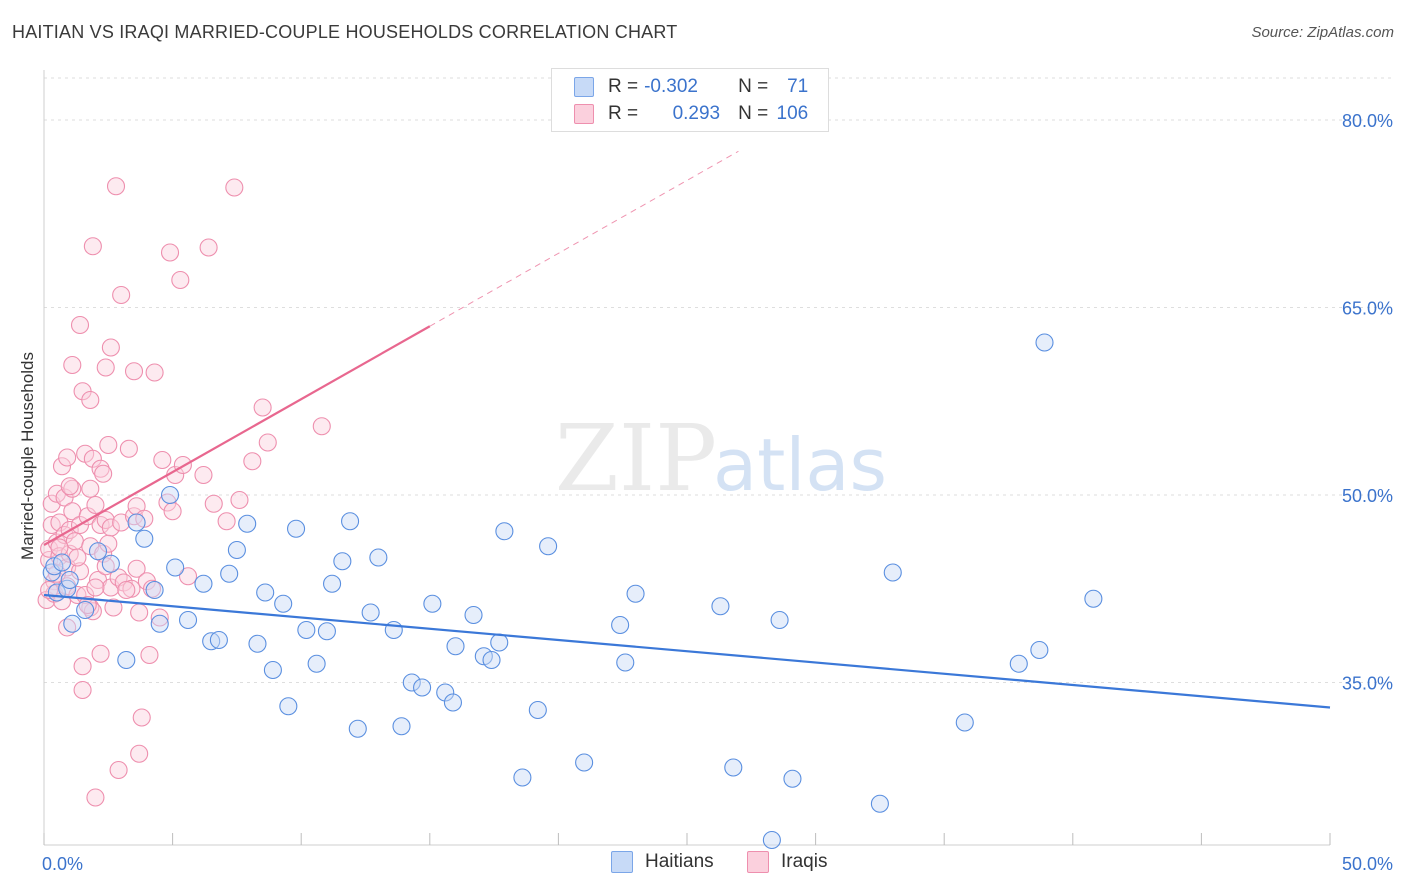 The image size is (1406, 892). I want to click on watermark-zip: ZIP, so click(636, 458).